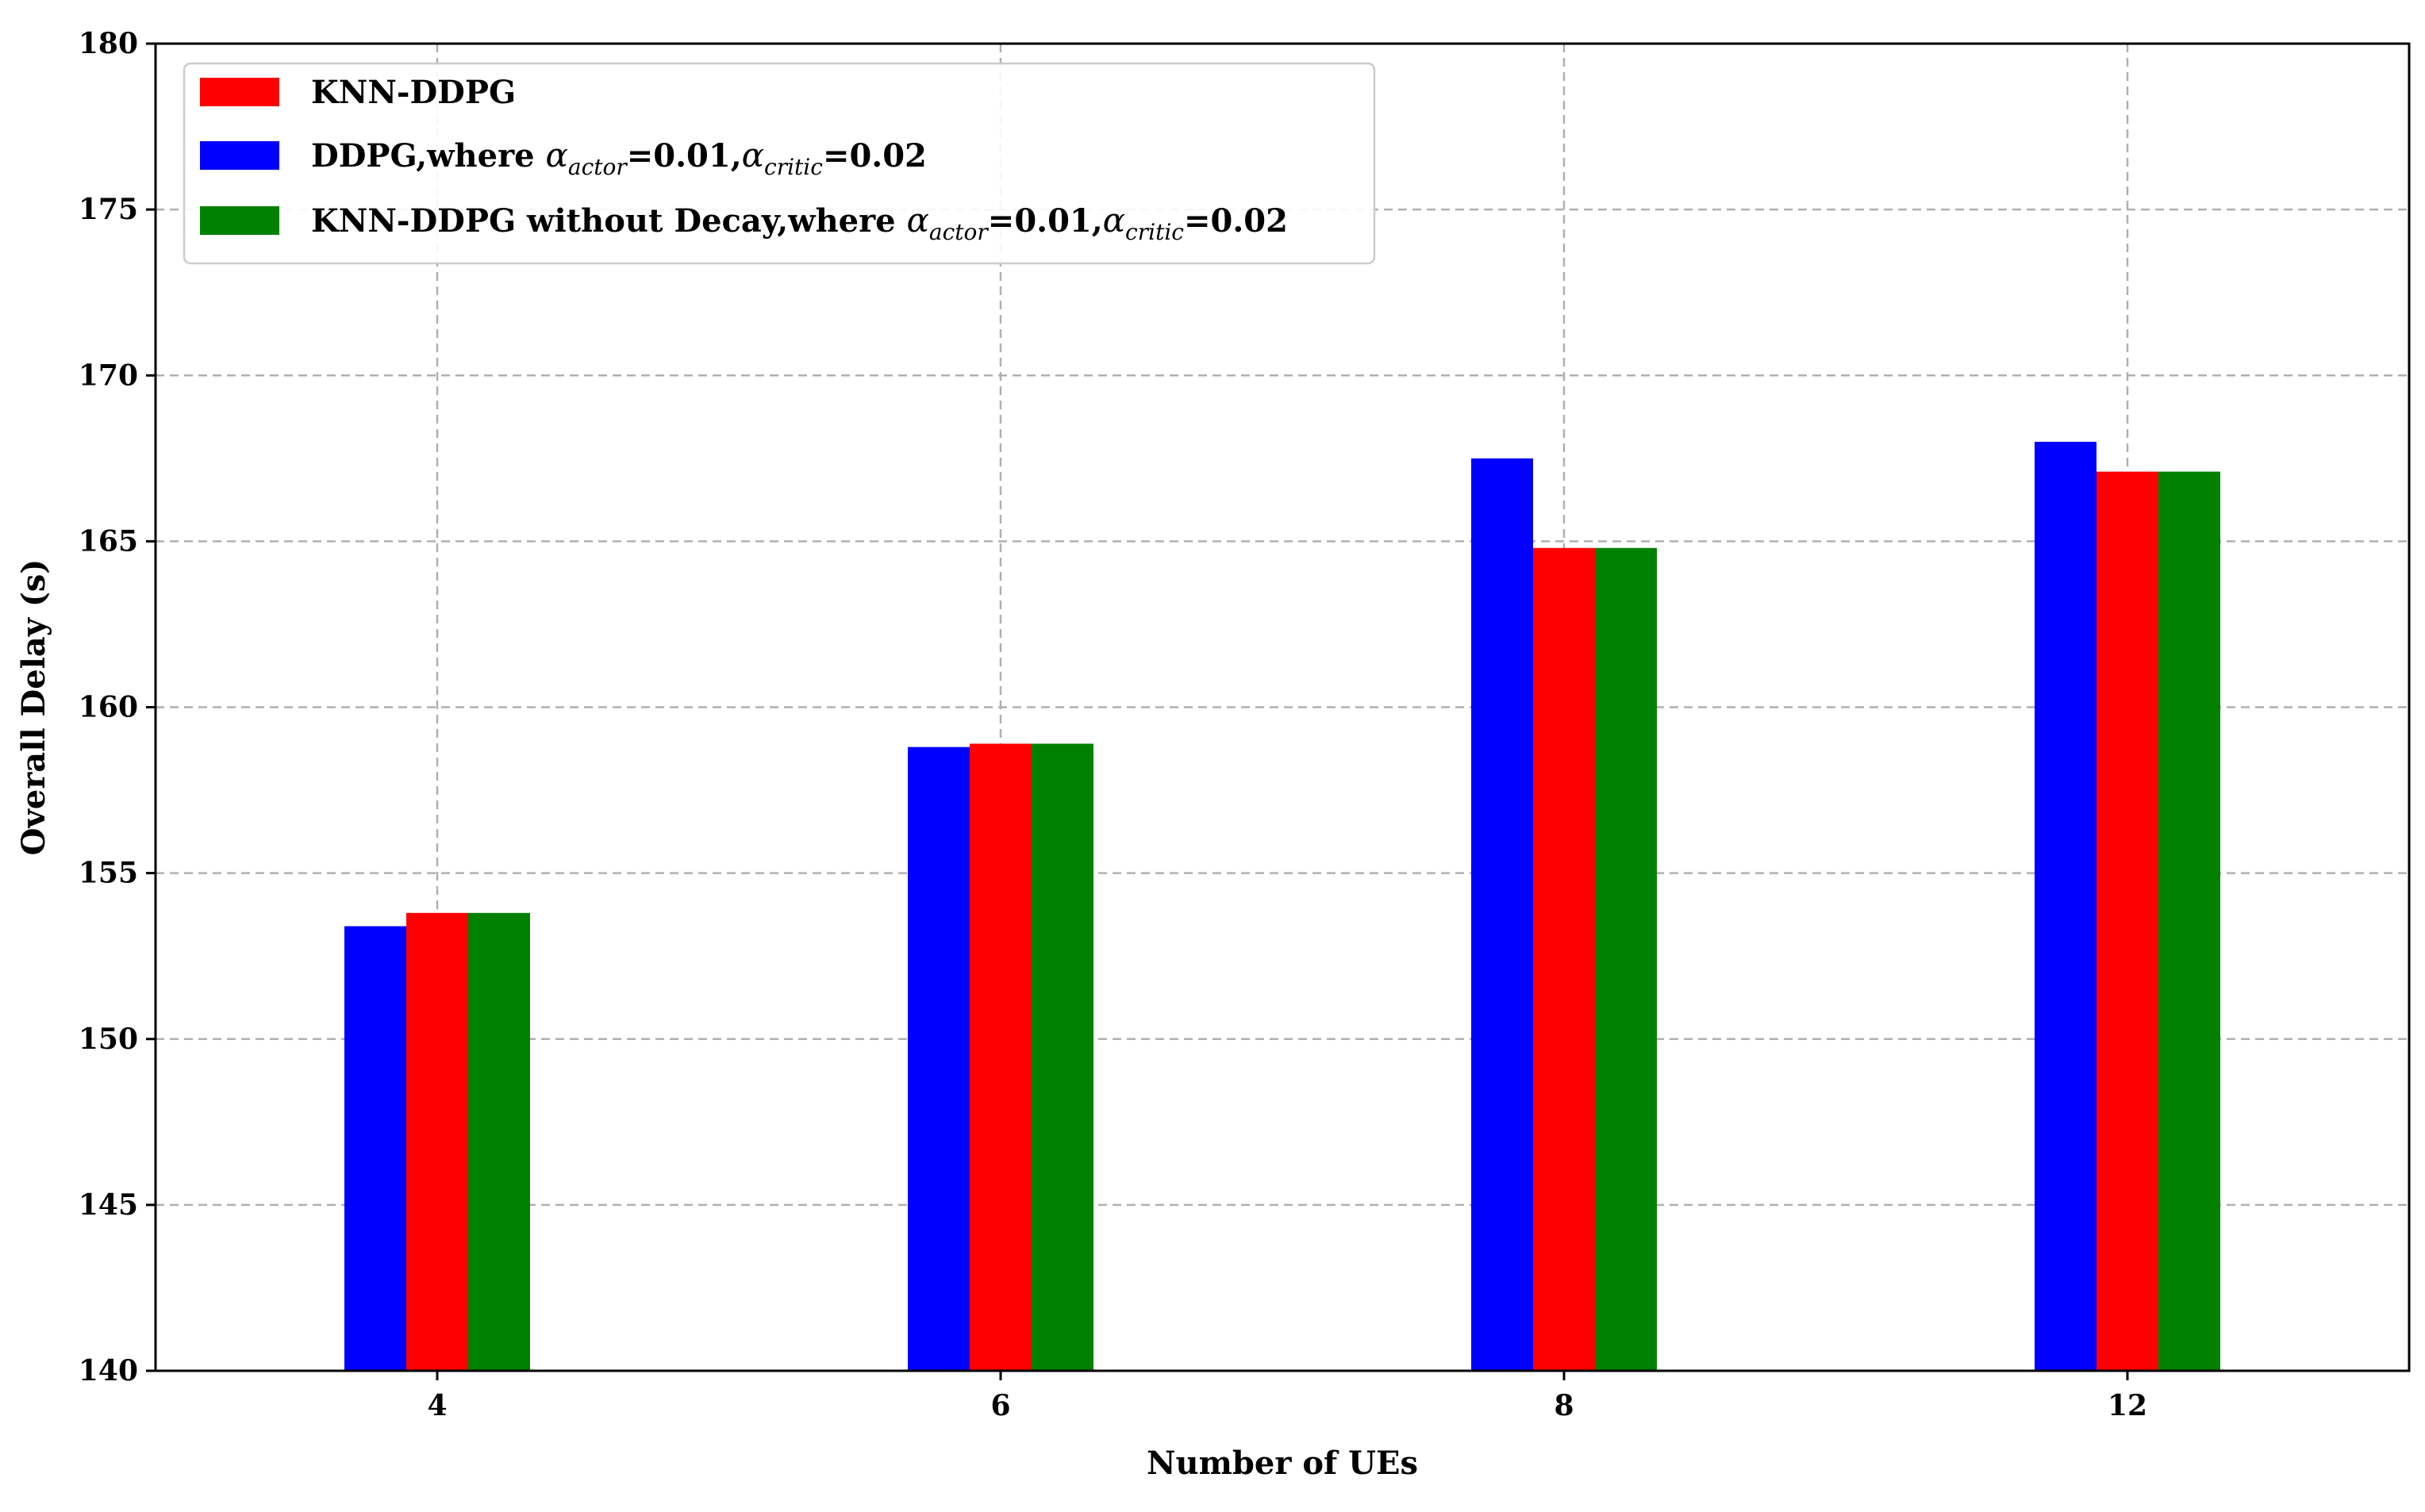  I want to click on x-tick-label: 12, so click(2128, 1406).